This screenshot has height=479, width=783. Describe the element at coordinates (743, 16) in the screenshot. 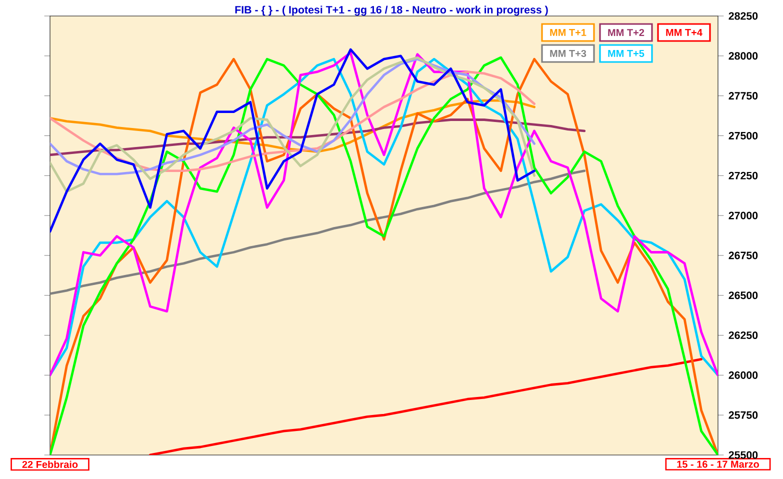

I see `y-tick-label: 28250` at that location.